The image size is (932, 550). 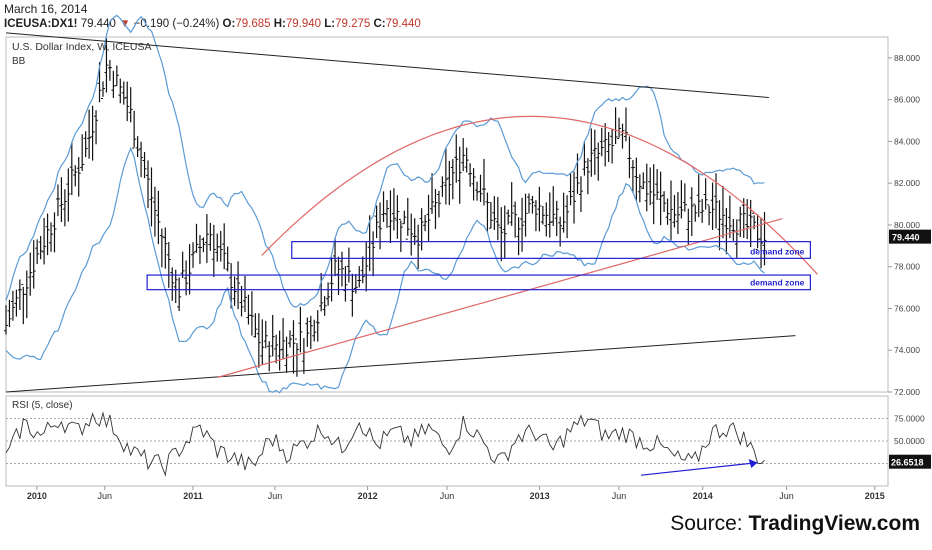 I want to click on upper-trendline, so click(x=387, y=65).